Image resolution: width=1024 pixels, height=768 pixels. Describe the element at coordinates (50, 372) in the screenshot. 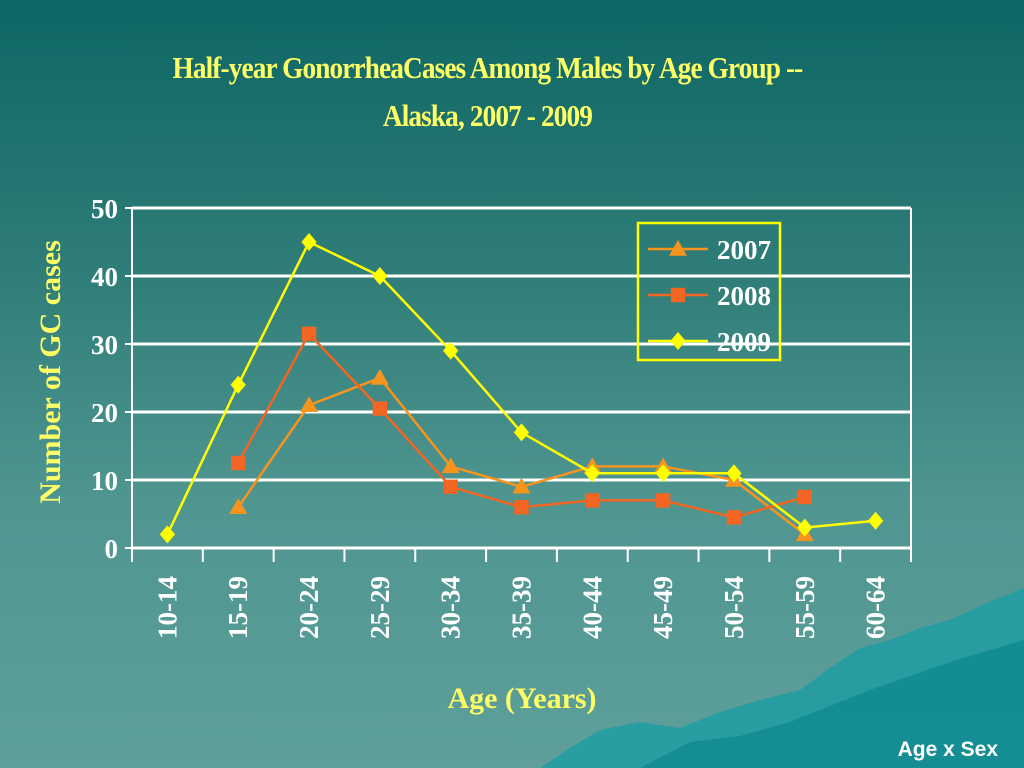

I see `y-axis-label: Number of GC cases` at that location.